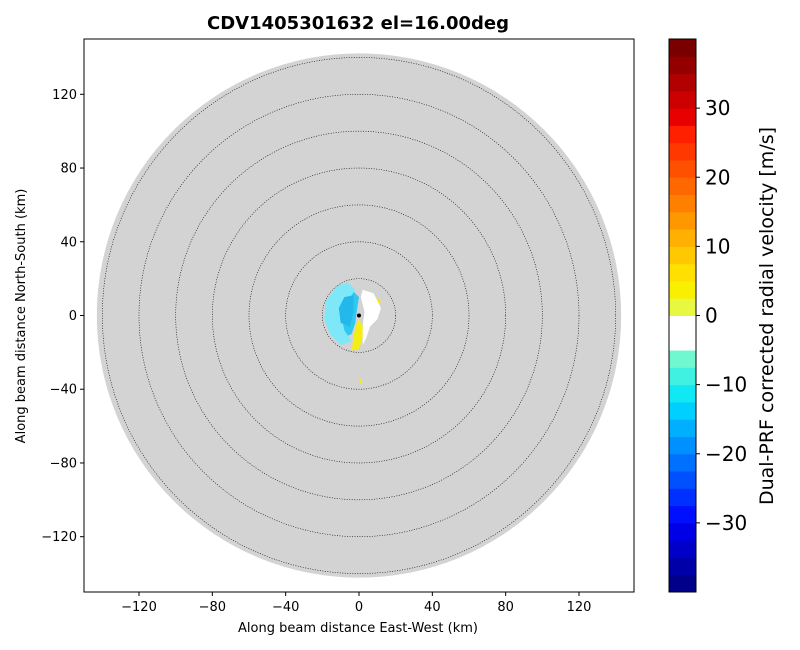 The width and height of the screenshot is (800, 650). I want to click on x-axis-ticks: −120 −80 −40 0 40 80 120, so click(356, 603).